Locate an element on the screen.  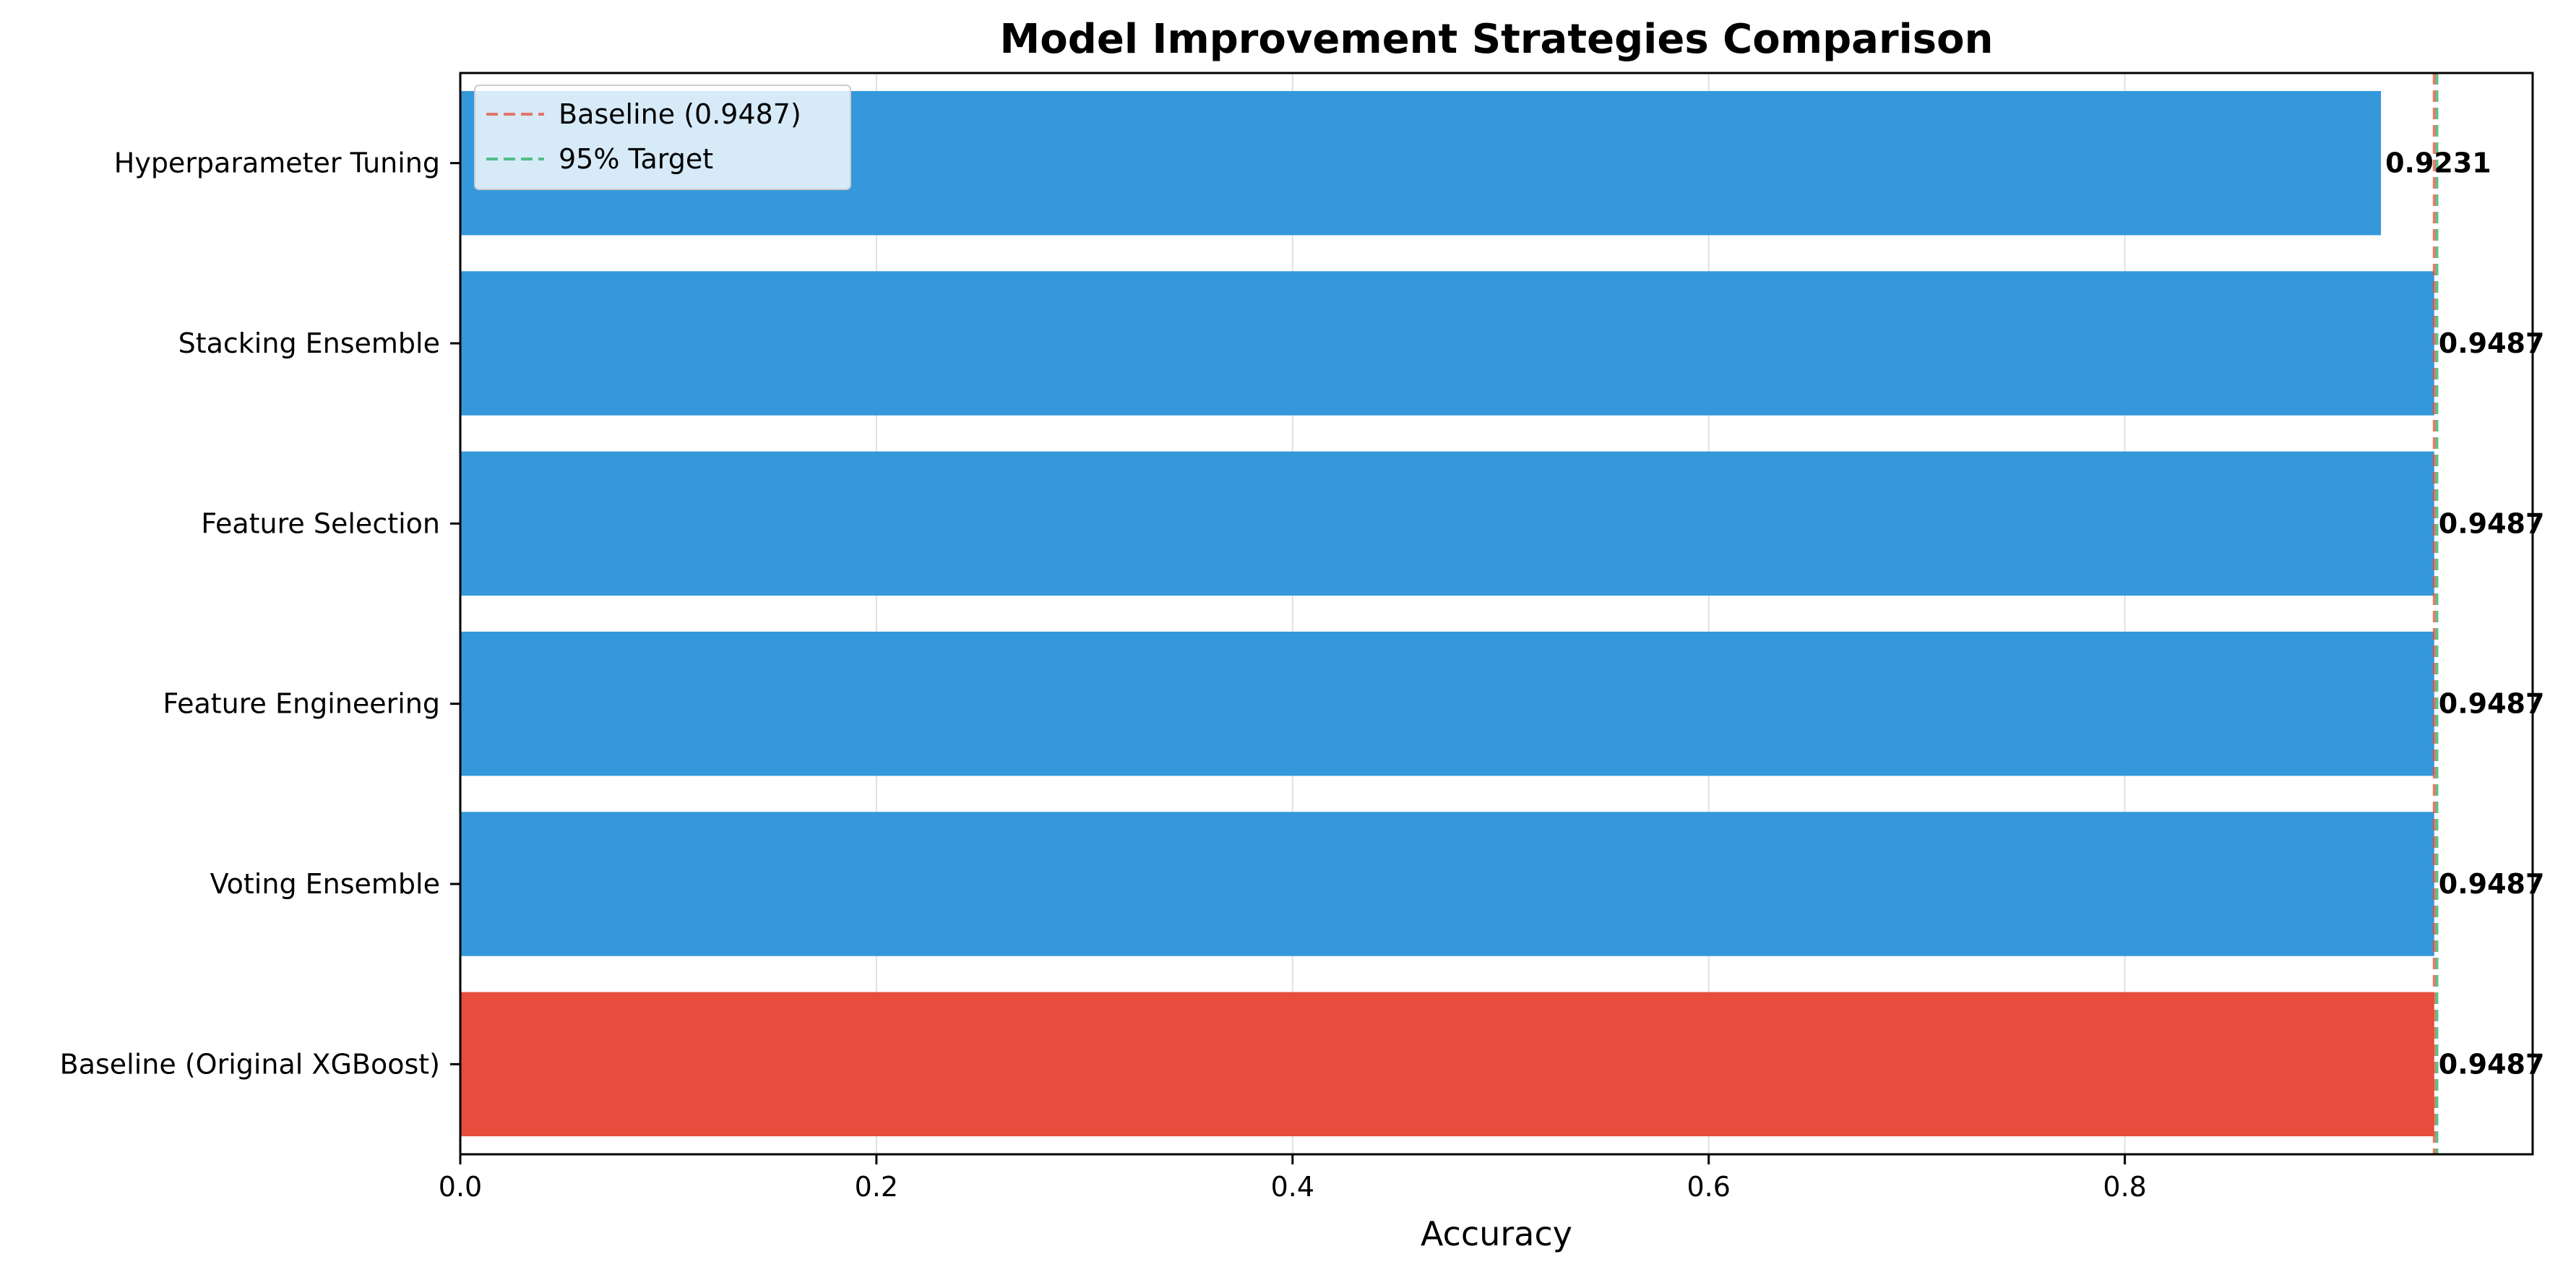
legend-box is located at coordinates (662, 137).